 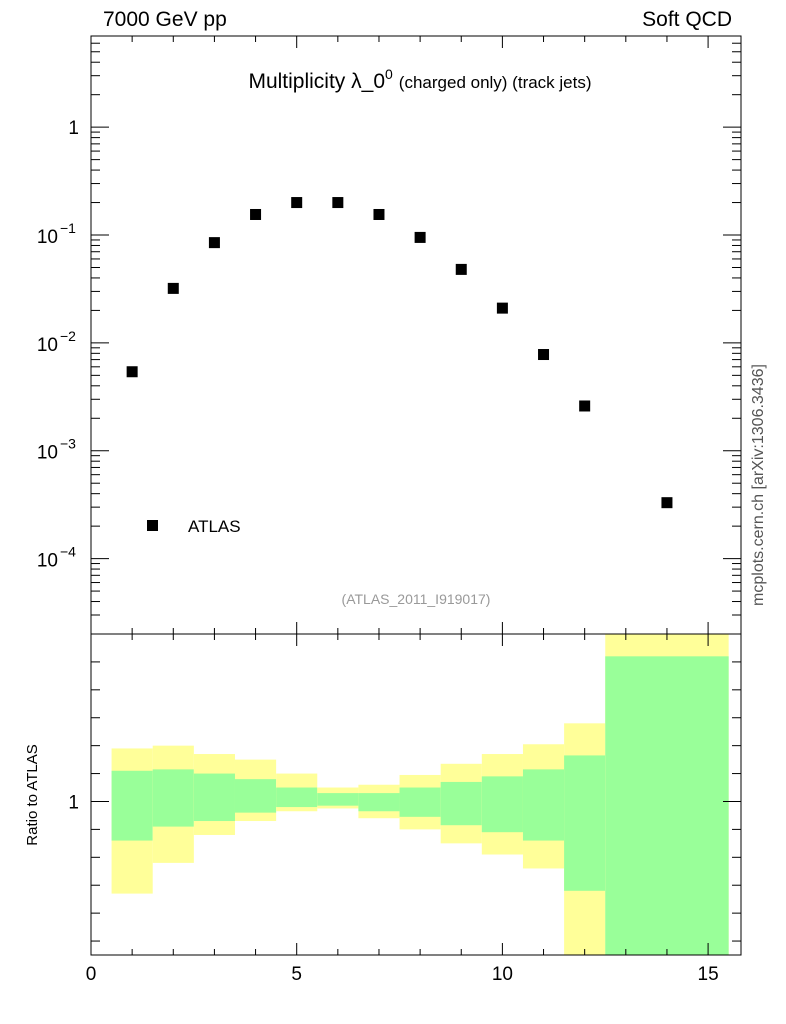 I want to click on header-right: Soft QCD, so click(x=687, y=19).